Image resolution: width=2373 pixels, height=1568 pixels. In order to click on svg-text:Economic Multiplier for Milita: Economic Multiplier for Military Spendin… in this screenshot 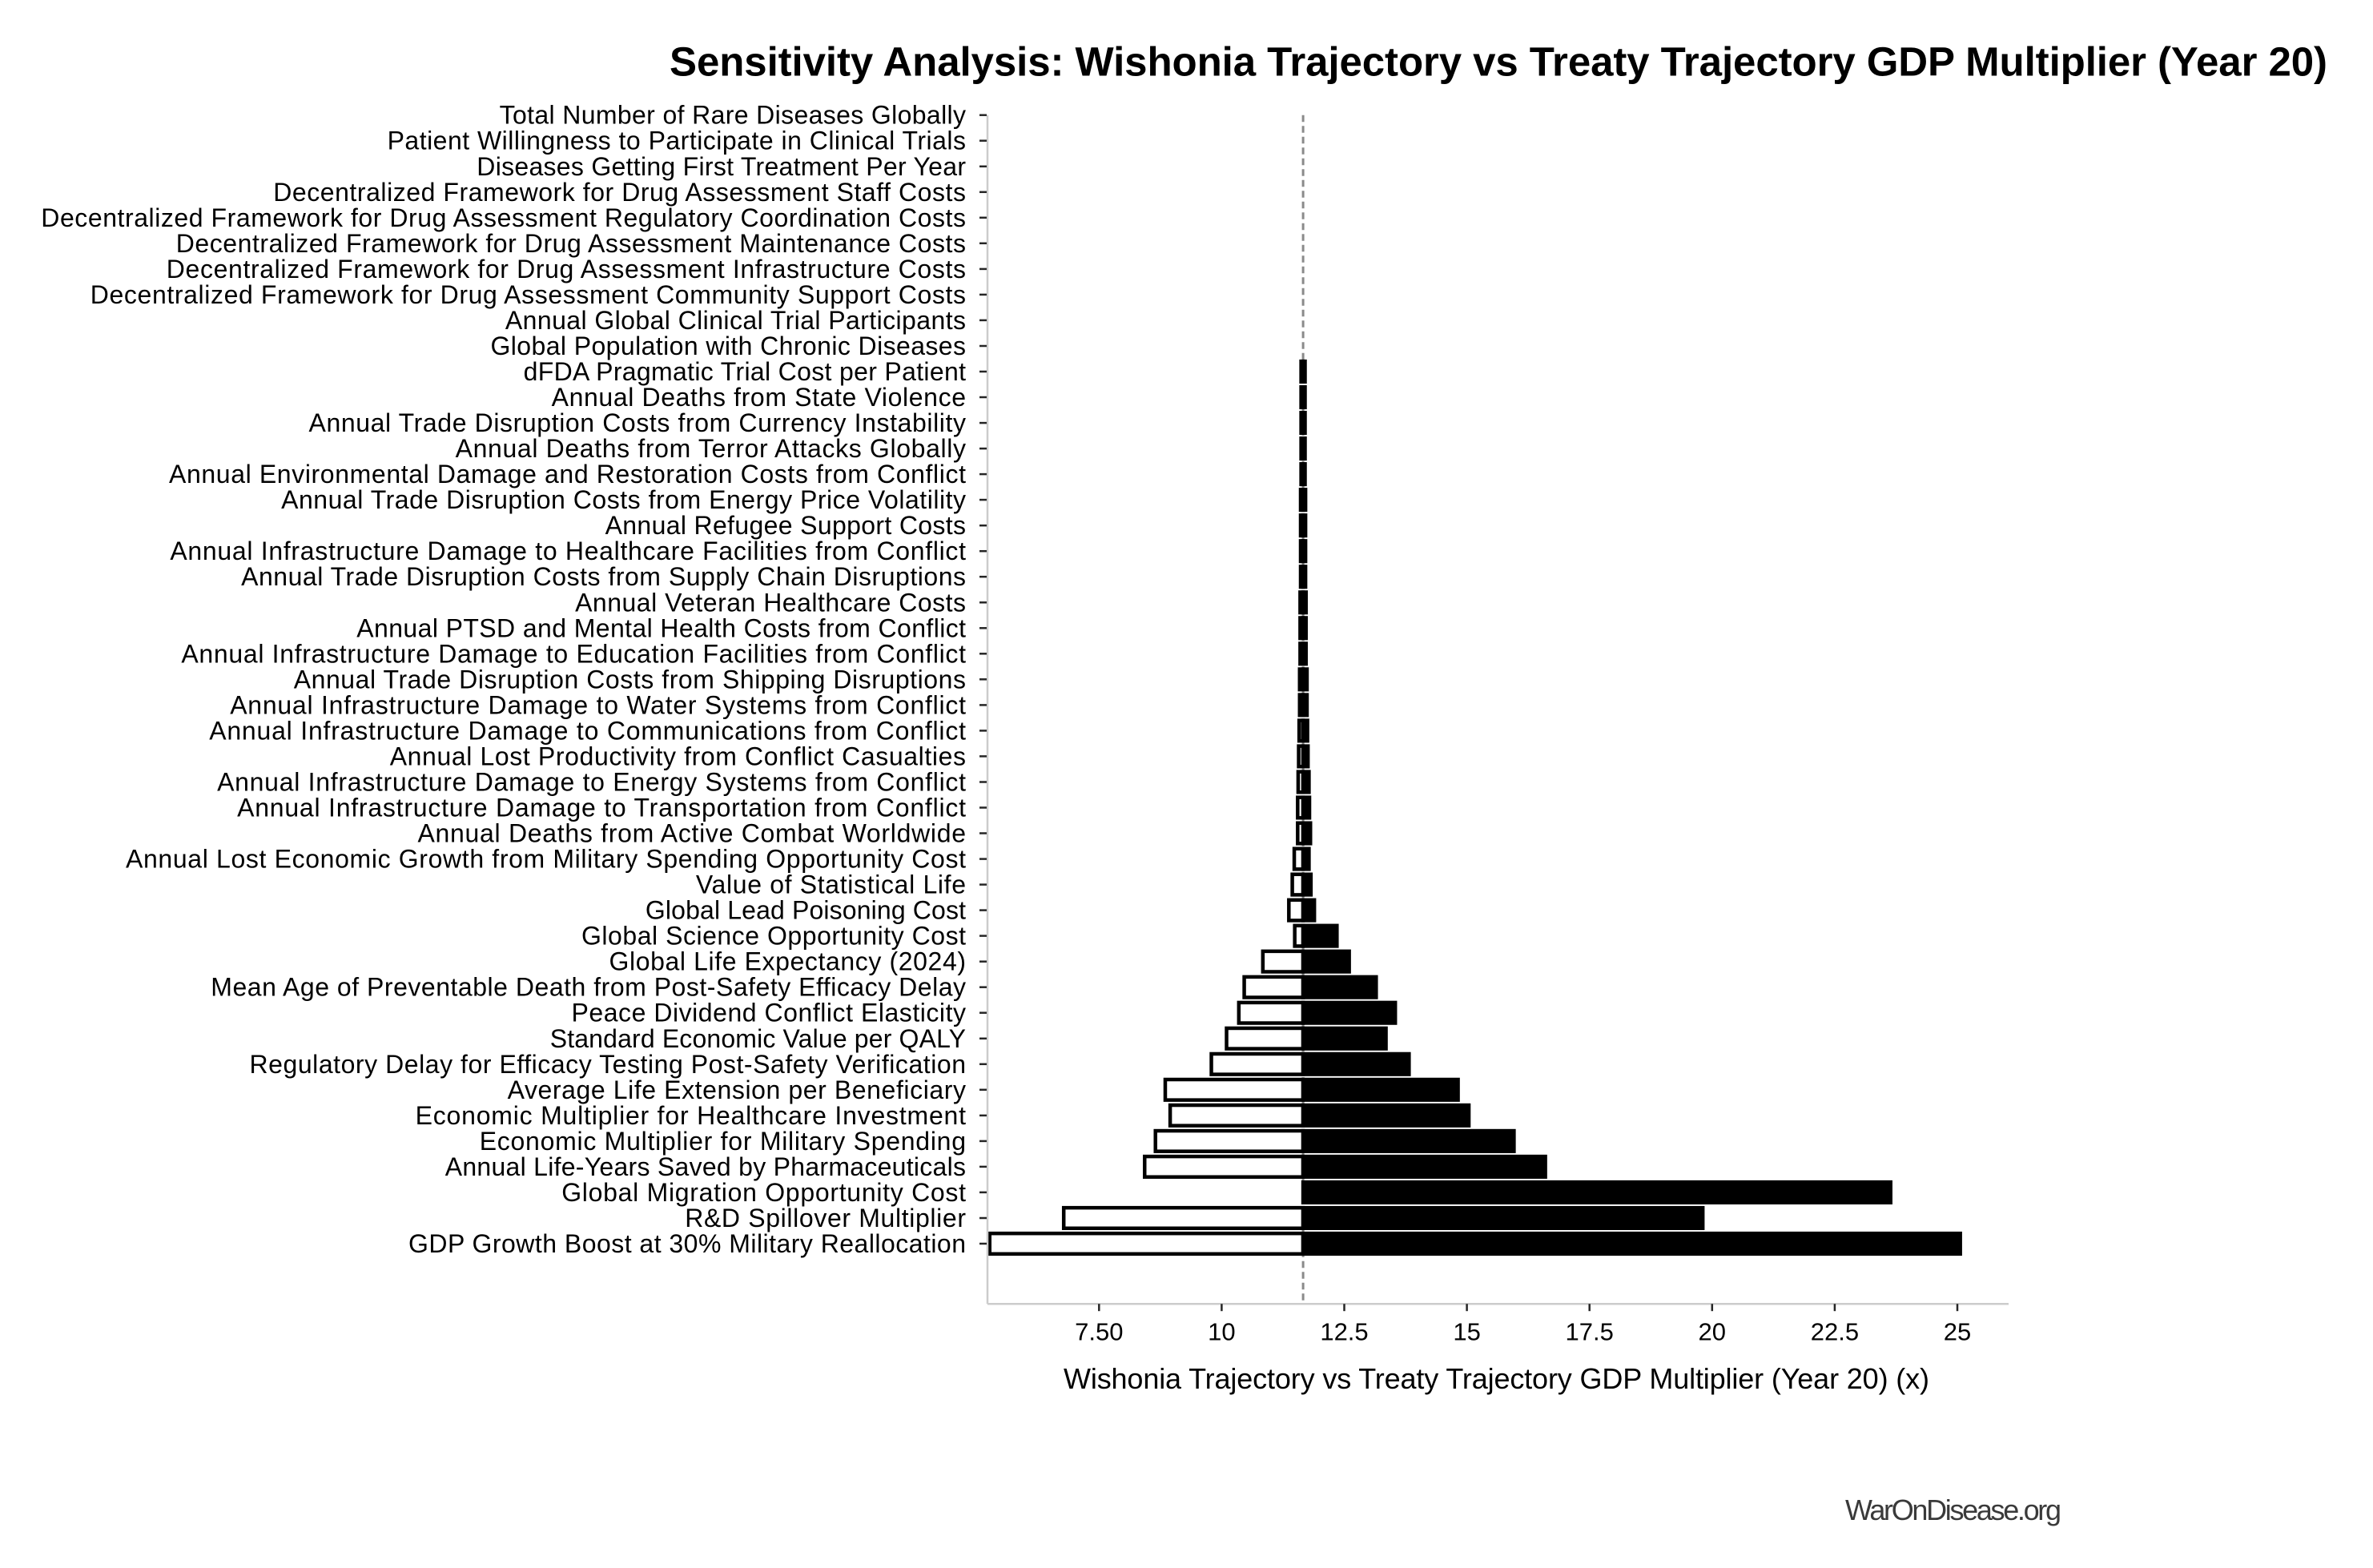, I will do `click(723, 1142)`.